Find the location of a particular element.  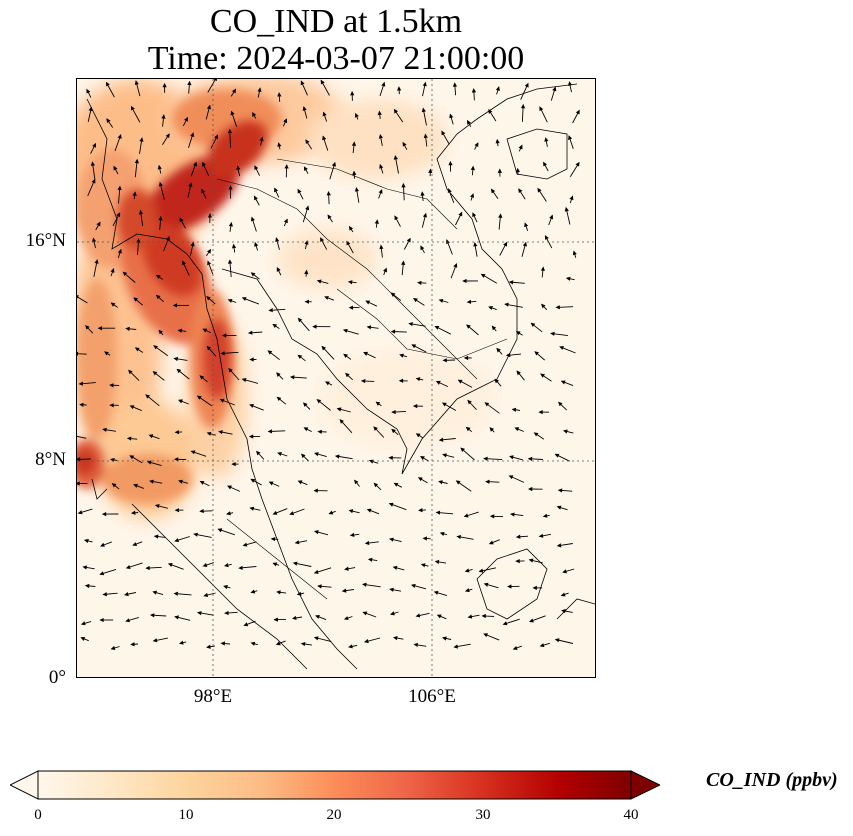

colorbar-extend-min is located at coordinates (24, 785).